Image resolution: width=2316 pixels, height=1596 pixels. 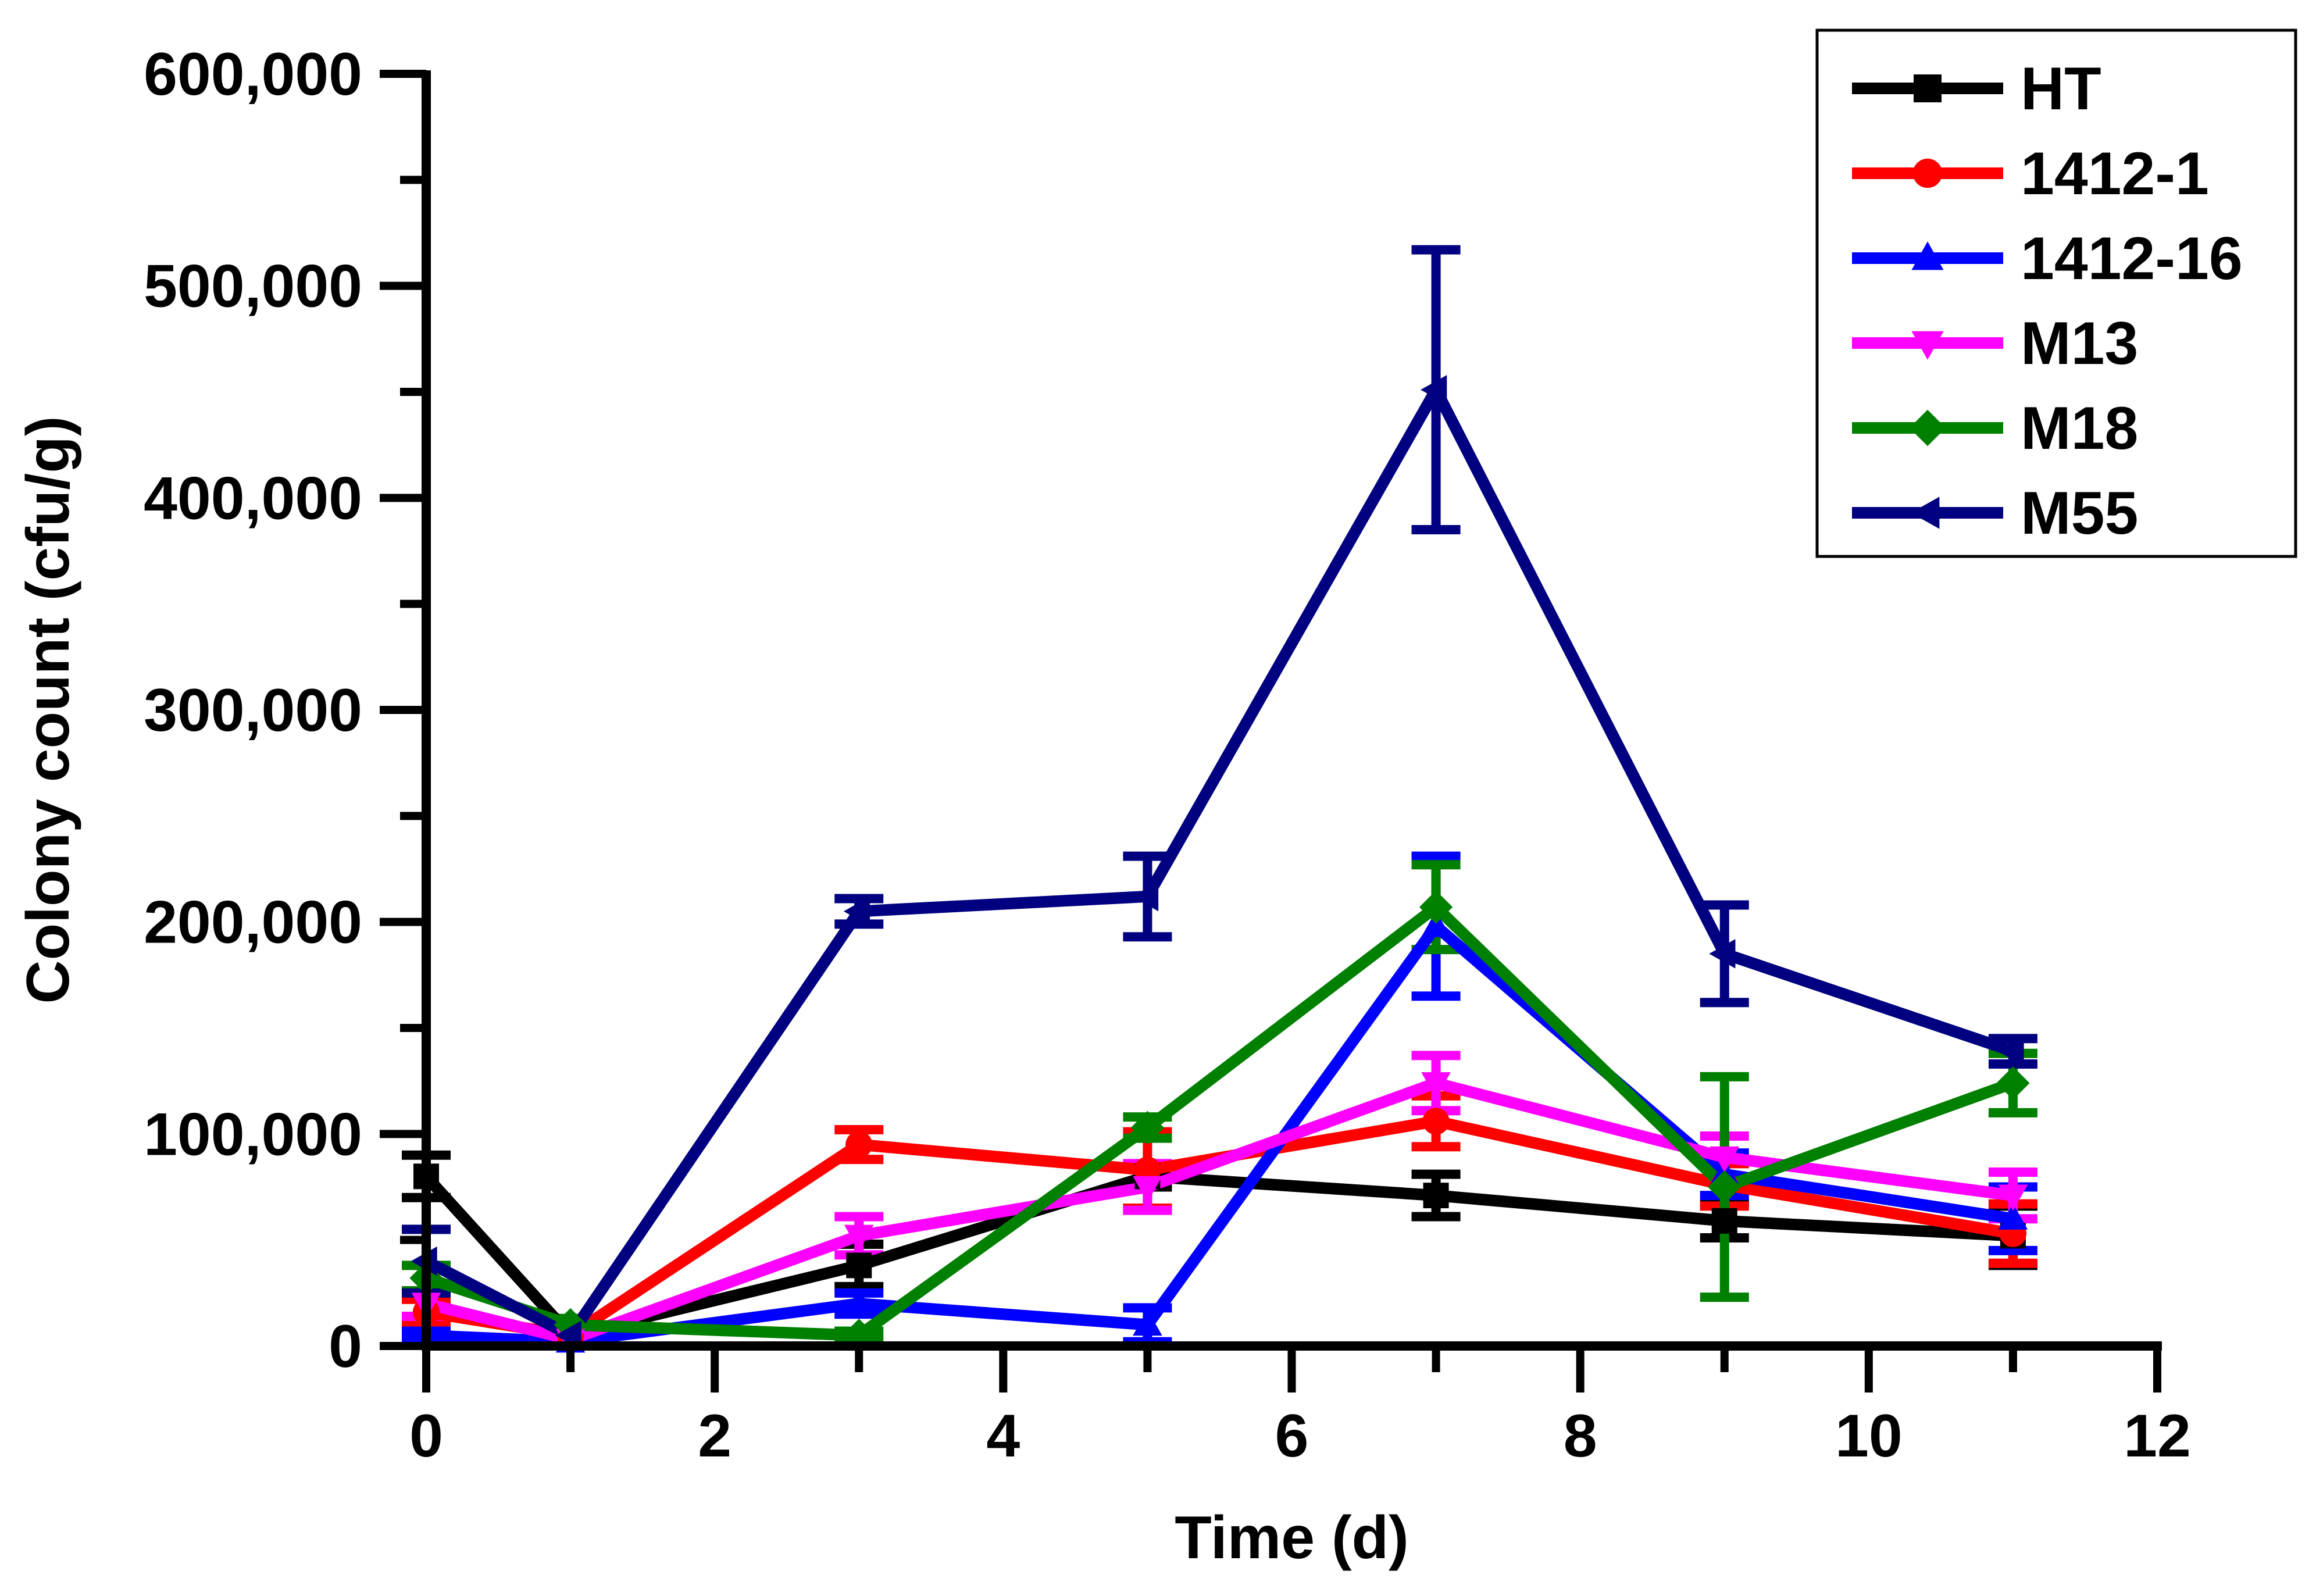 What do you see at coordinates (2132, 258) in the screenshot?
I see `legend-label-1412-16: 1412-16` at bounding box center [2132, 258].